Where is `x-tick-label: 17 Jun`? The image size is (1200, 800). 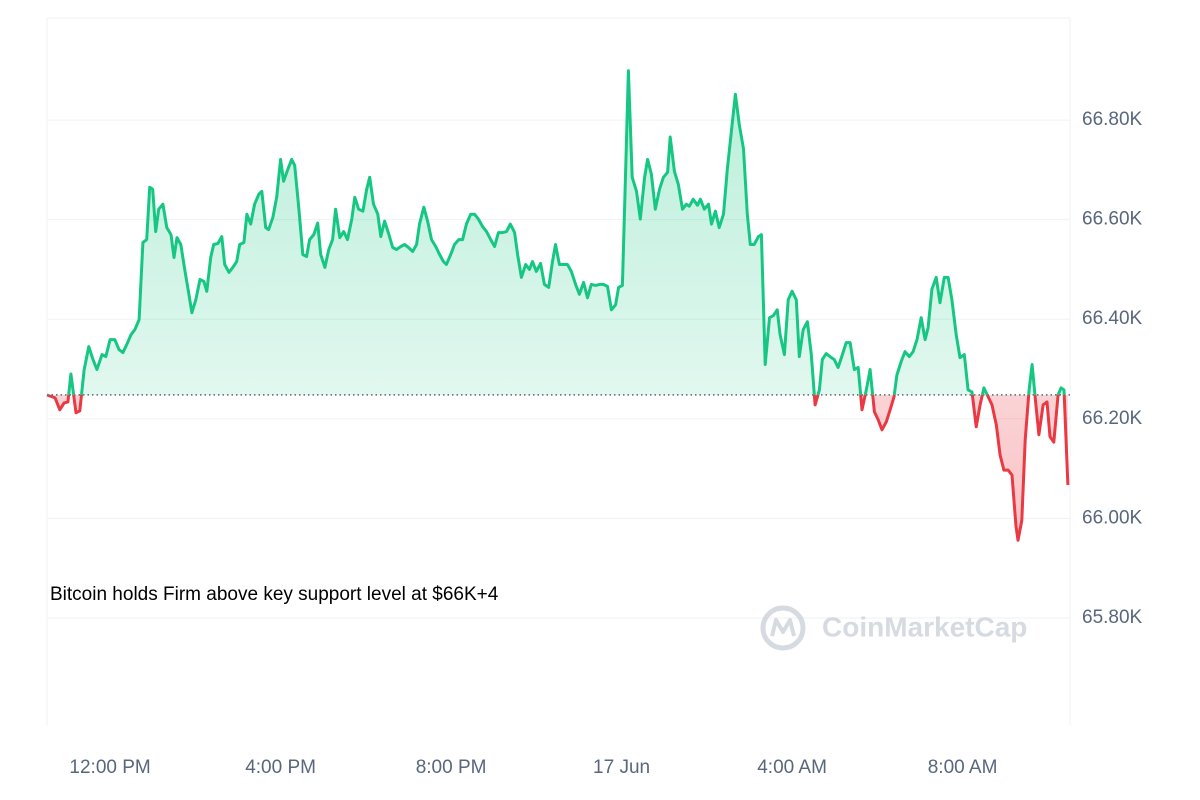 x-tick-label: 17 Jun is located at coordinates (621, 767).